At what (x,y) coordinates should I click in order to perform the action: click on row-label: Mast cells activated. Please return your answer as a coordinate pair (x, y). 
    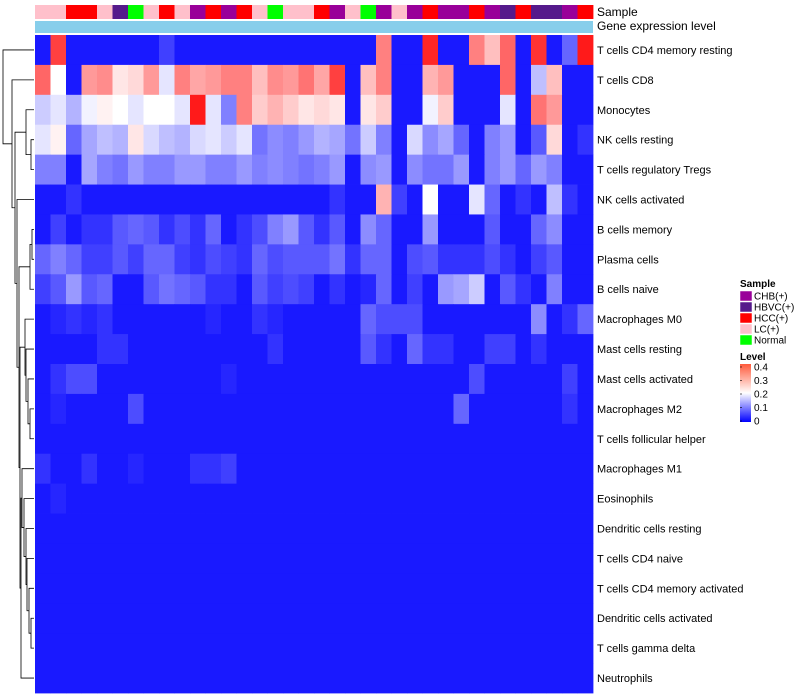
    Looking at the image, I should click on (645, 380).